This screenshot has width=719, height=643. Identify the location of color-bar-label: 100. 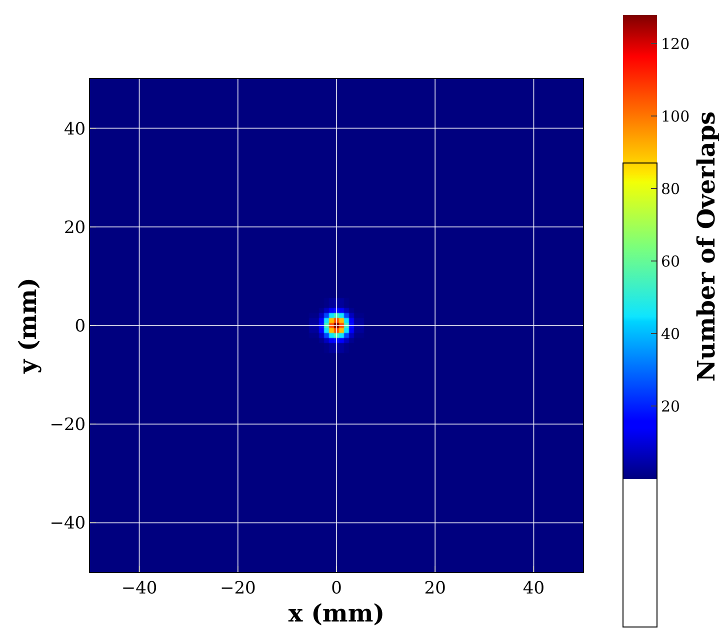
(675, 116).